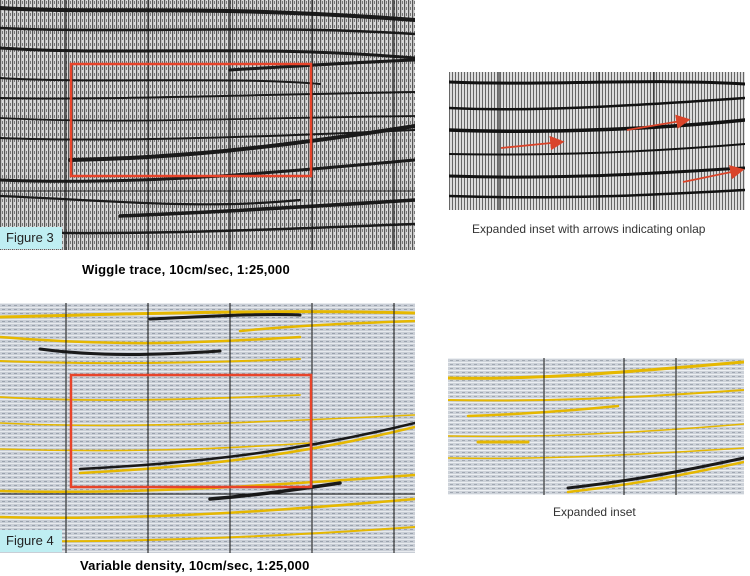 Image resolution: width=750 pixels, height=576 pixels. Describe the element at coordinates (31, 541) in the screenshot. I see `figure-label: Figure 4` at that location.